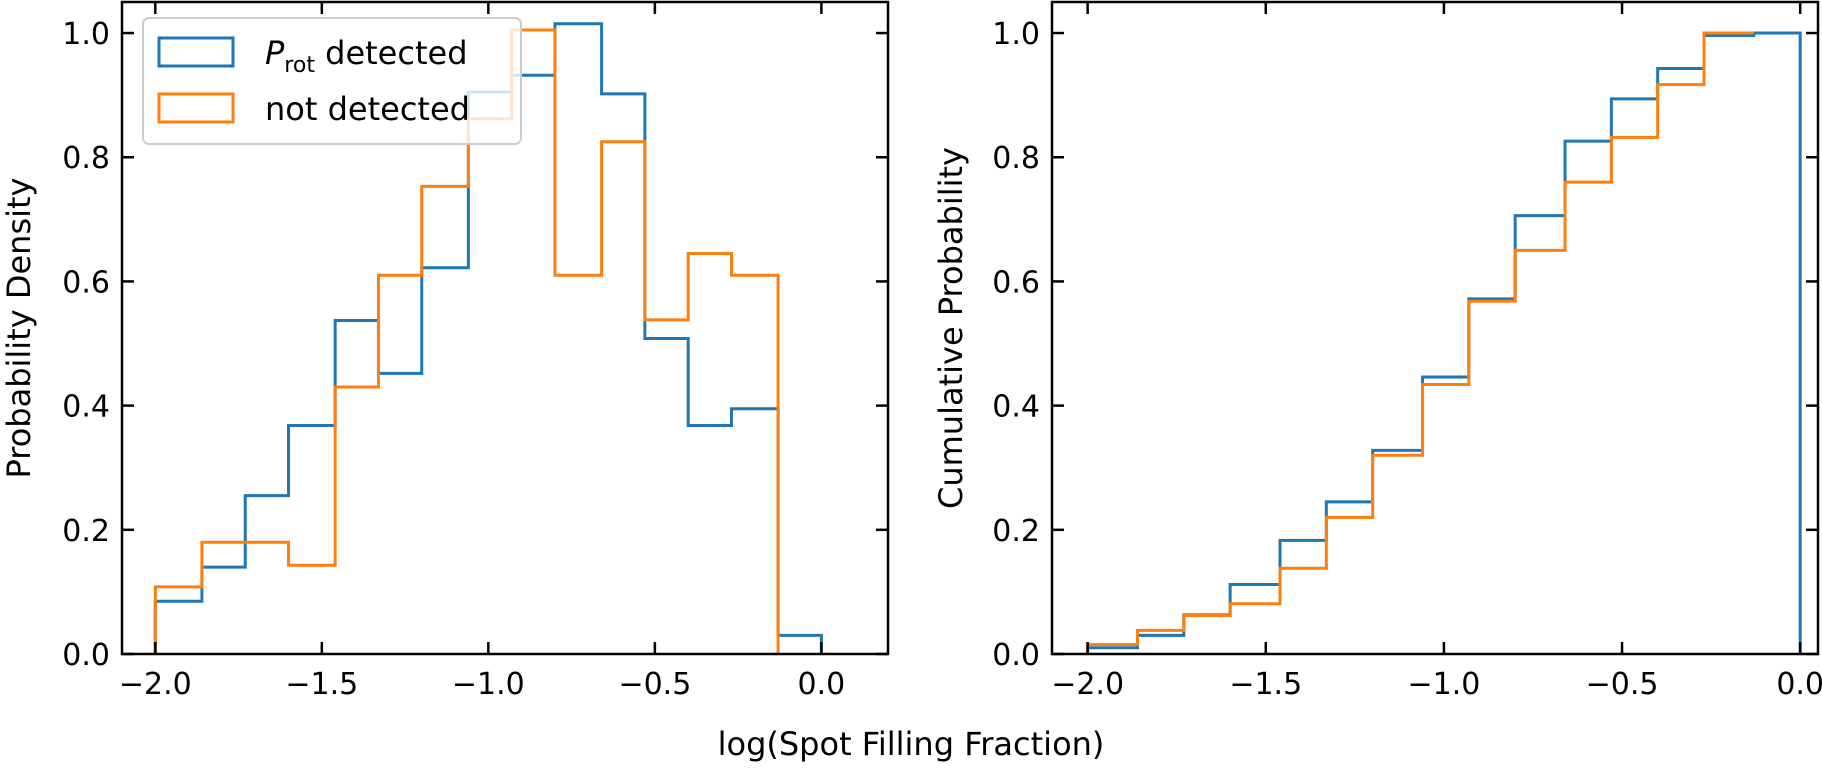 Image resolution: width=1822 pixels, height=768 pixels. I want to click on legend-swatch-detected, so click(196, 52).